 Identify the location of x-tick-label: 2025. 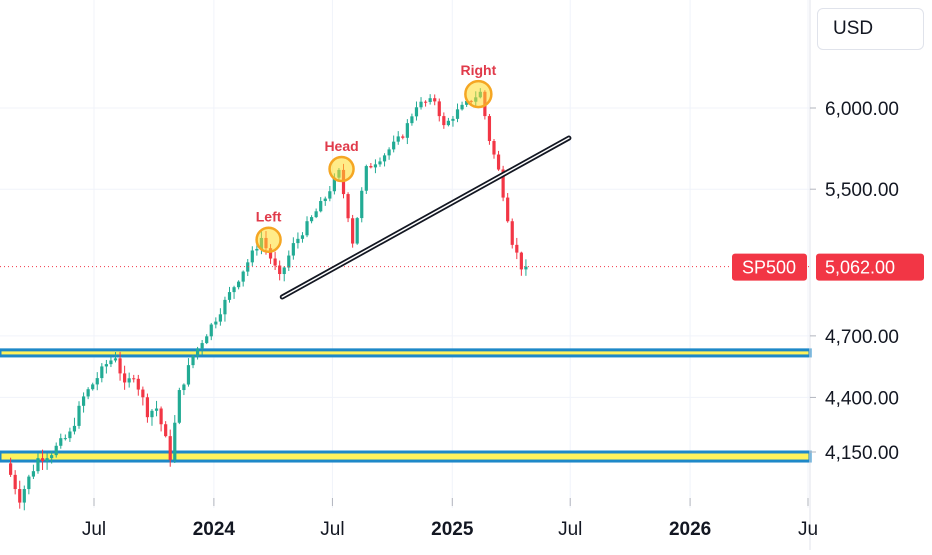
(452, 529).